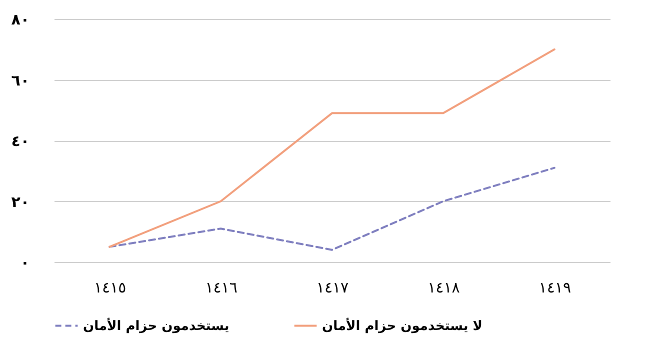 The image size is (650, 357). Describe the element at coordinates (555, 287) in the screenshot. I see `x-tick-label: ١٤١٩` at that location.